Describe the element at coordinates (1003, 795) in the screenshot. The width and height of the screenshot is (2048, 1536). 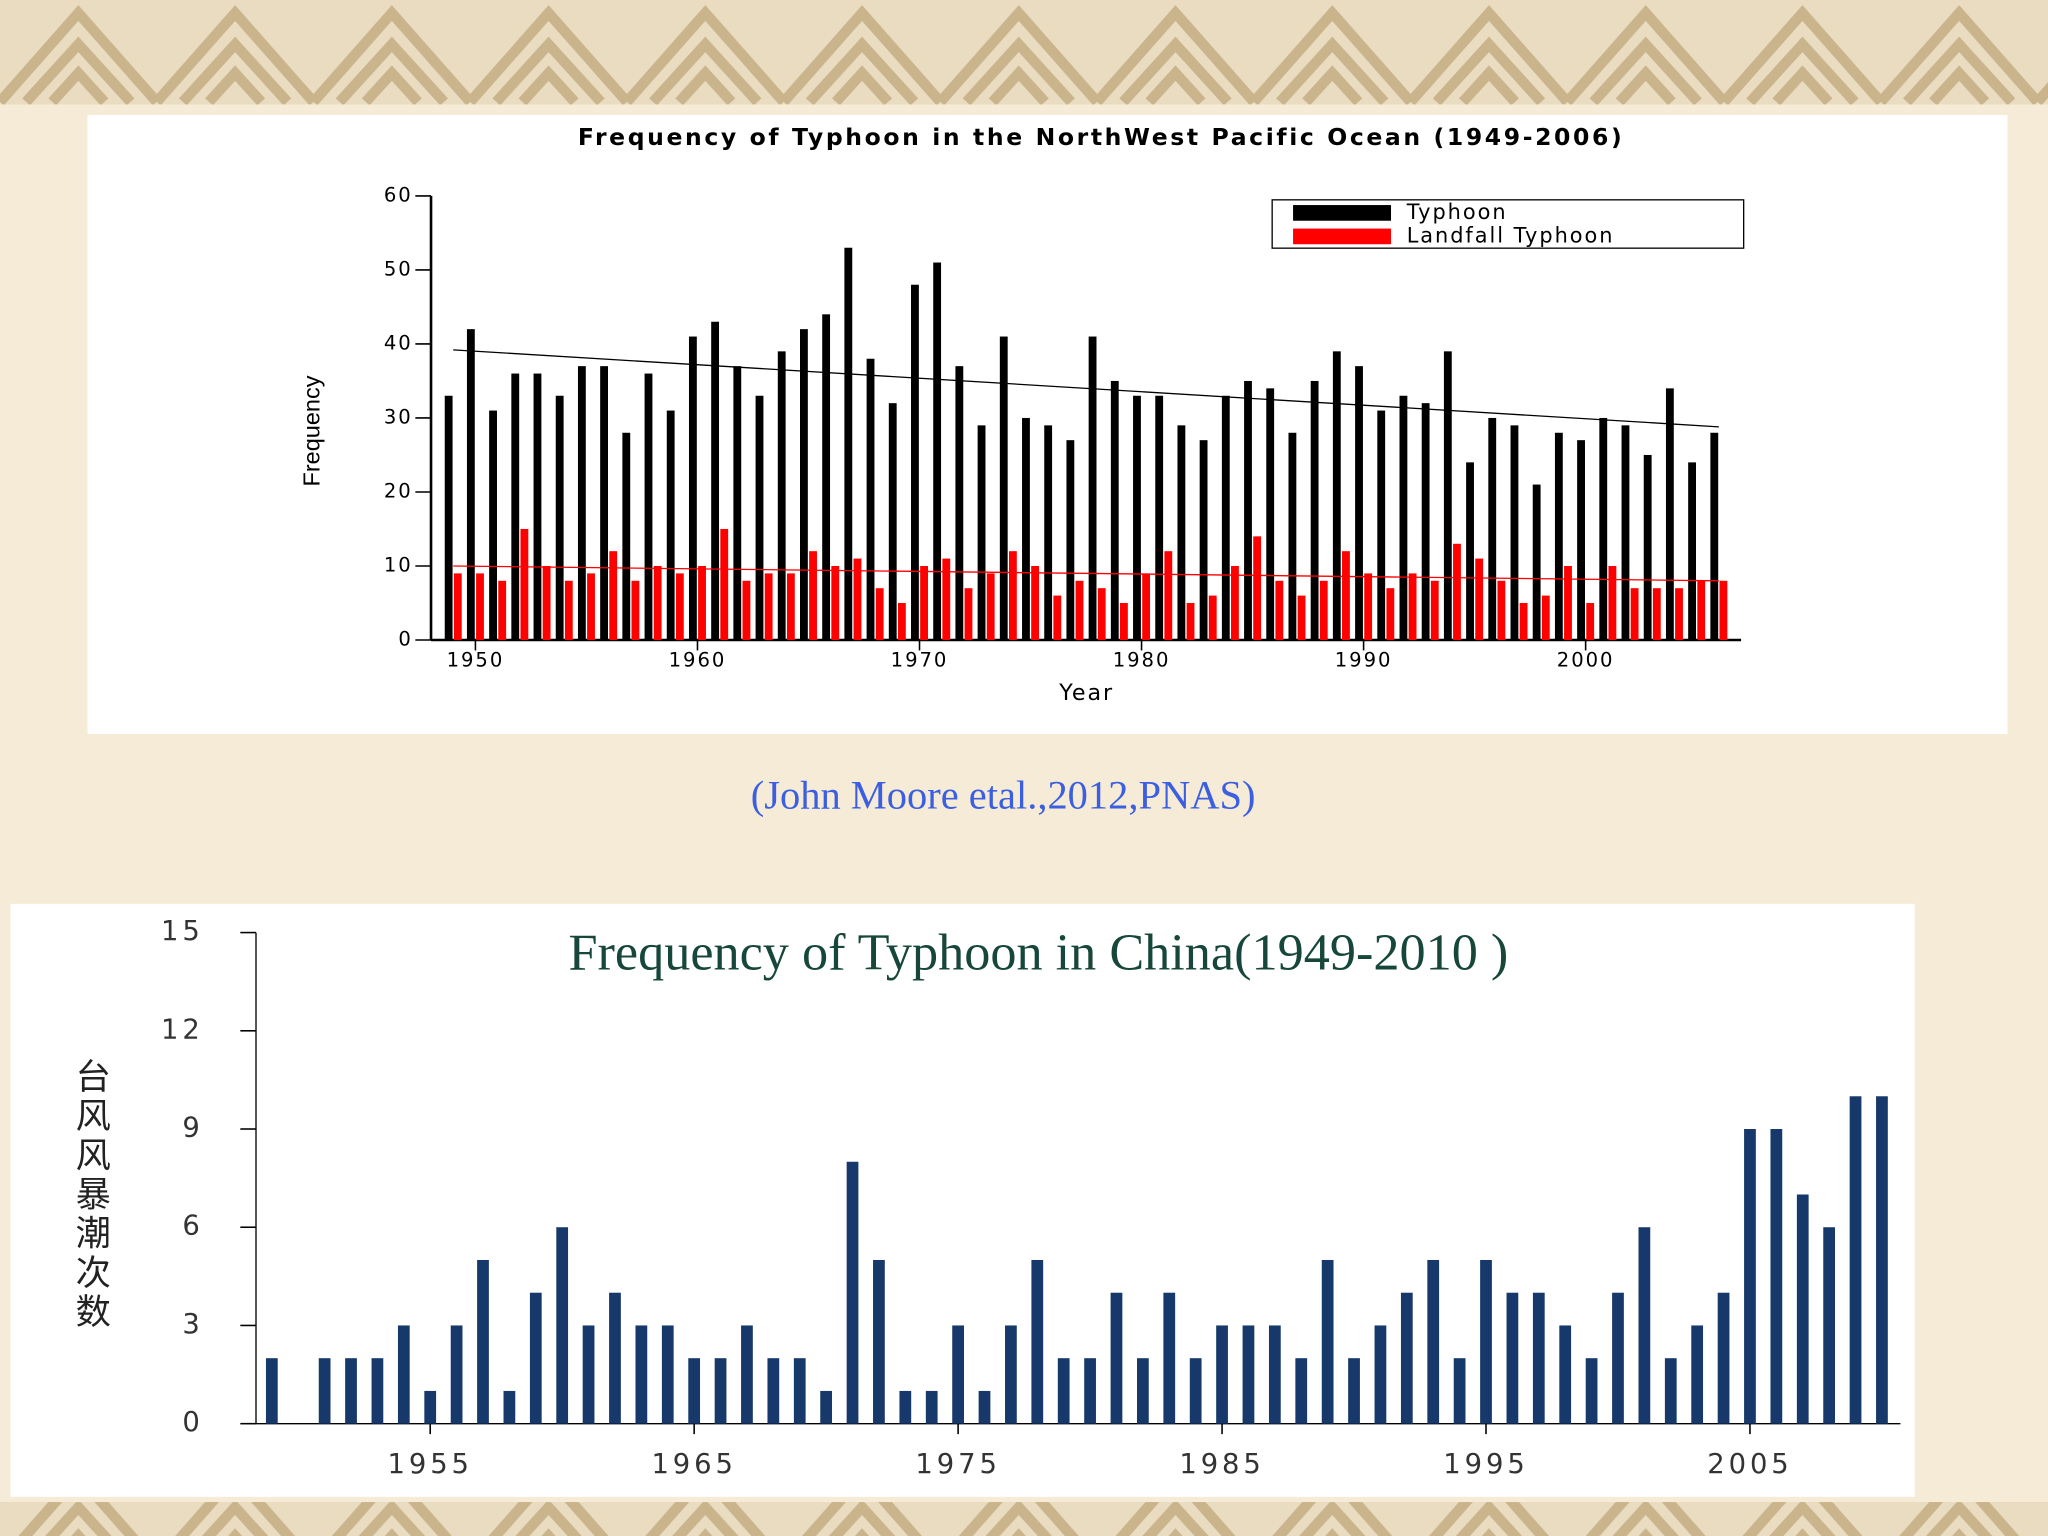
I see `citation: (John Moore etal.,2012,PNAS)` at that location.